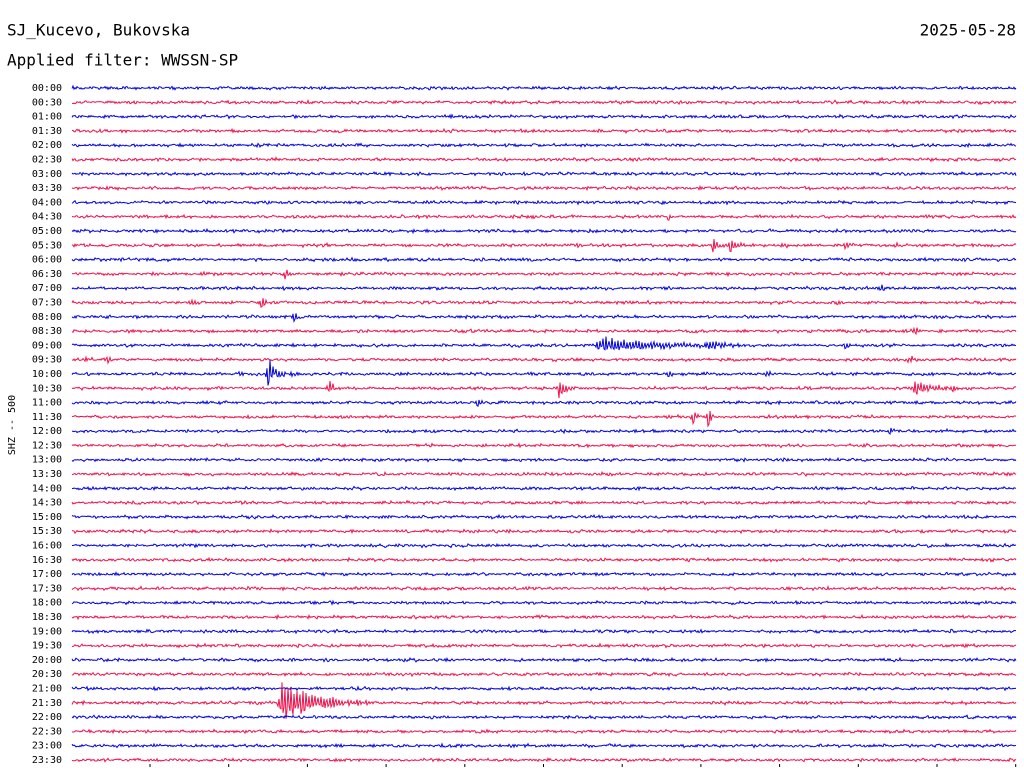 This screenshot has width=1024, height=780. What do you see at coordinates (47, 546) in the screenshot?
I see `row-time-label: 16:00` at bounding box center [47, 546].